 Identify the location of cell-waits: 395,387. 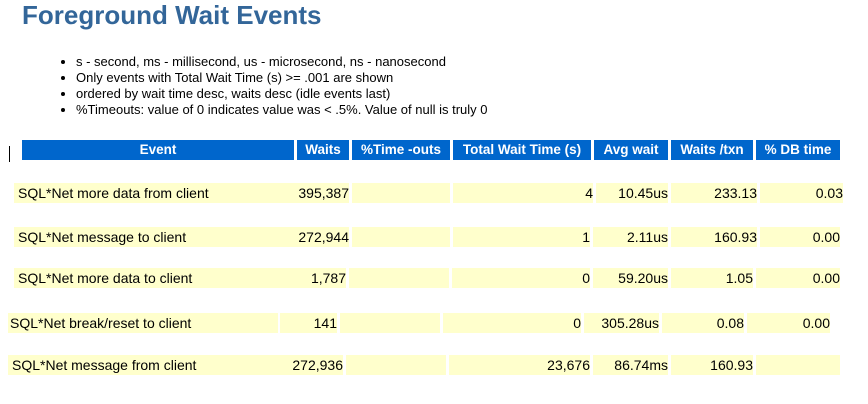
(317, 193).